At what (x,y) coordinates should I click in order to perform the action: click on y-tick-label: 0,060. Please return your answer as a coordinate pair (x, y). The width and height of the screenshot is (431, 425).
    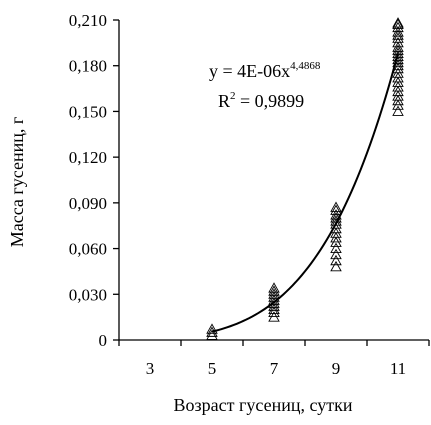
    Looking at the image, I should click on (88, 249).